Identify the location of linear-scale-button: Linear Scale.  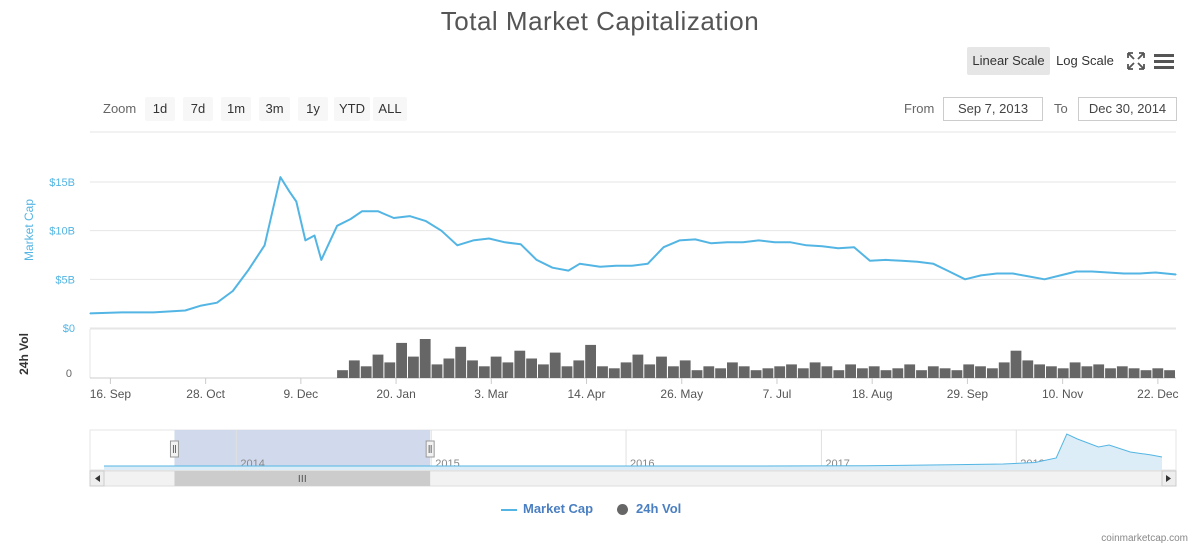
(1008, 61).